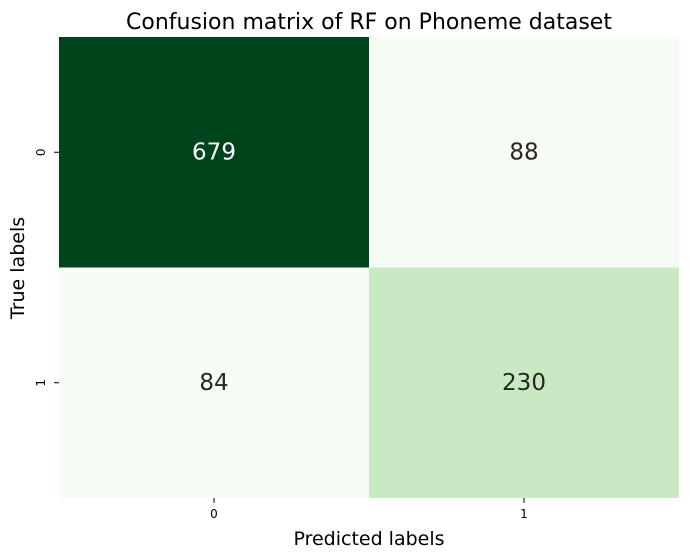 This screenshot has width=689, height=558. Describe the element at coordinates (18, 268) in the screenshot. I see `y-axis-label: True labels` at that location.